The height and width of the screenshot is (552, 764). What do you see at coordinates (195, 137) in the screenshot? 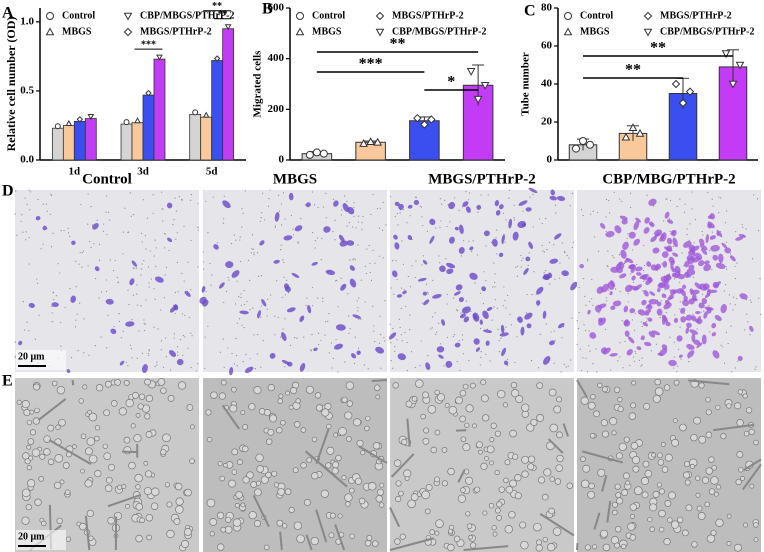
I see `bar` at bounding box center [195, 137].